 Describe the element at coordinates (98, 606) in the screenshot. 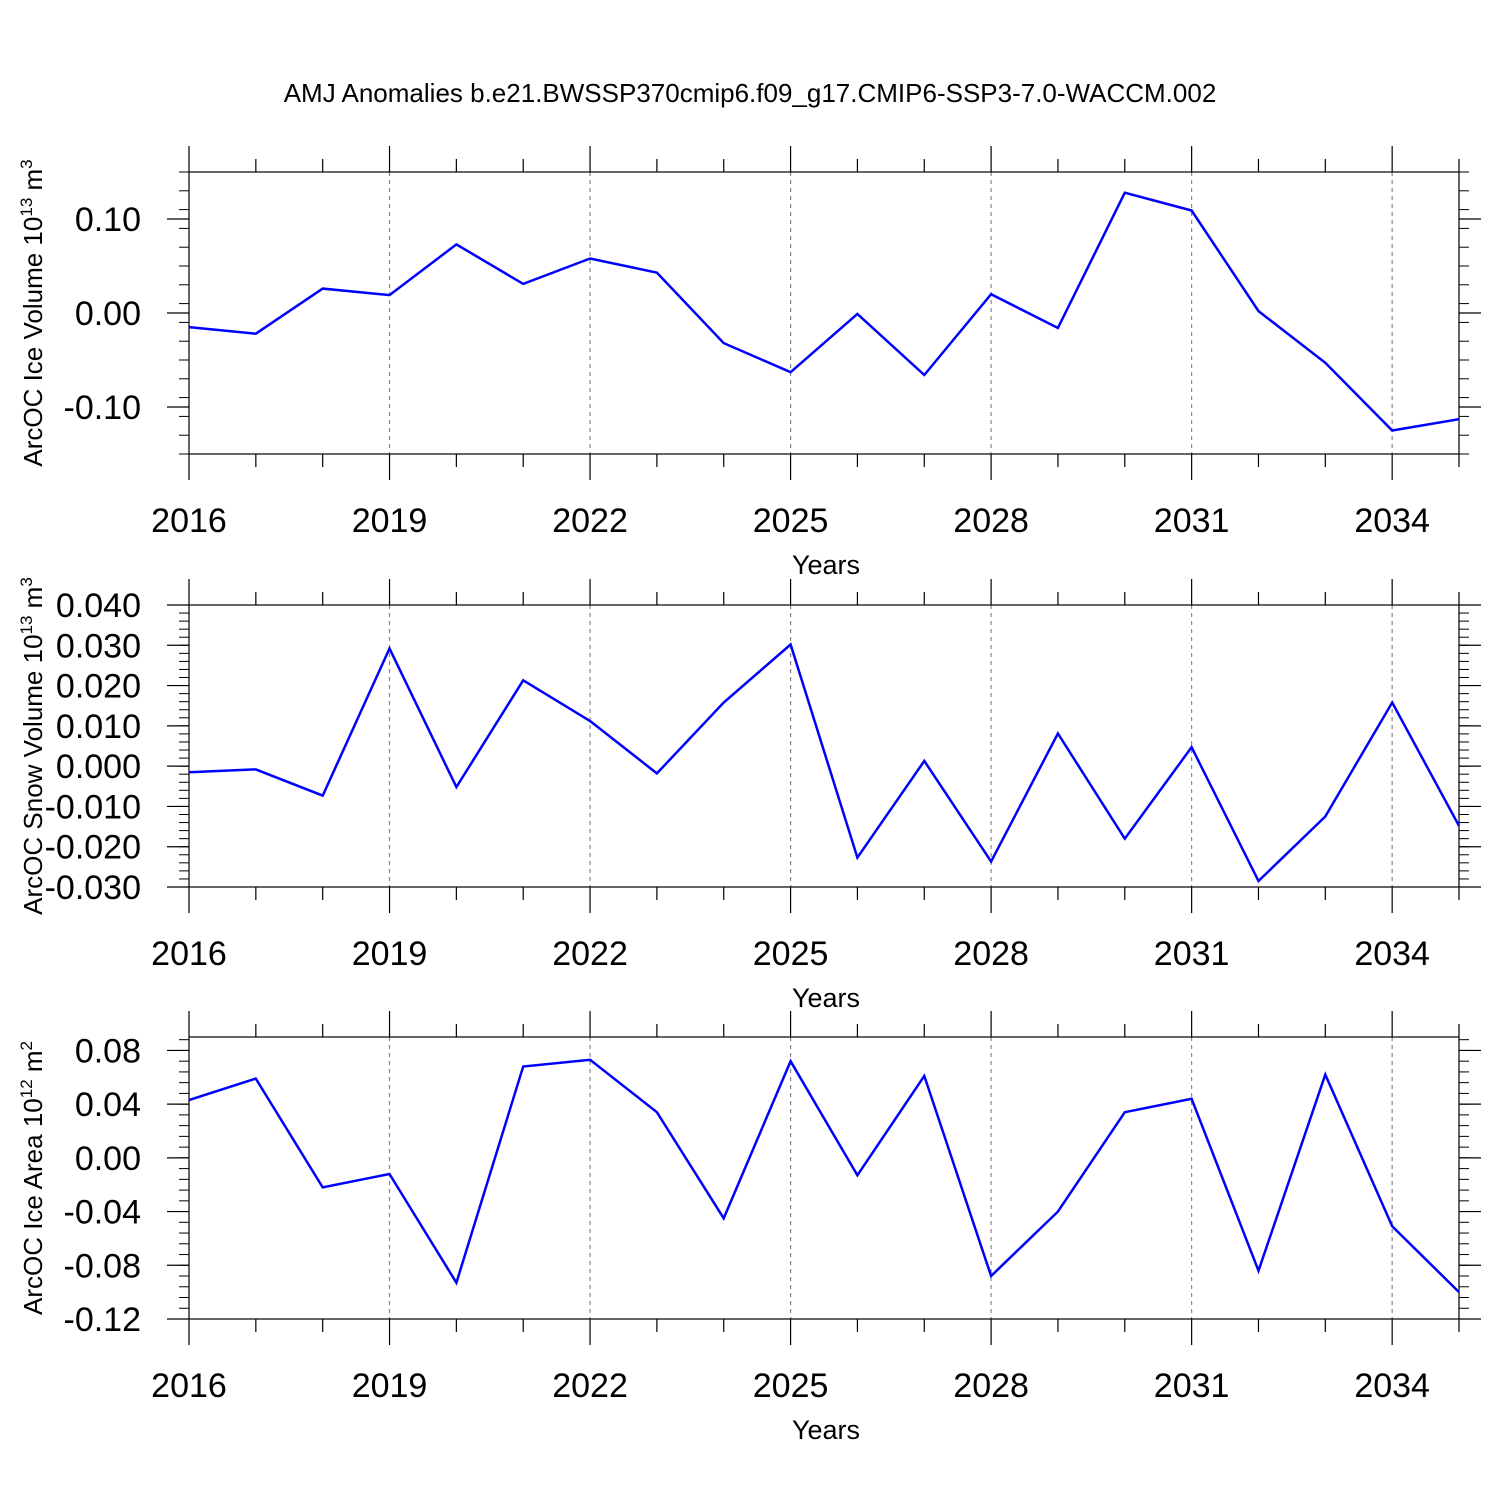

I see `y-tick-label: 0.040` at that location.